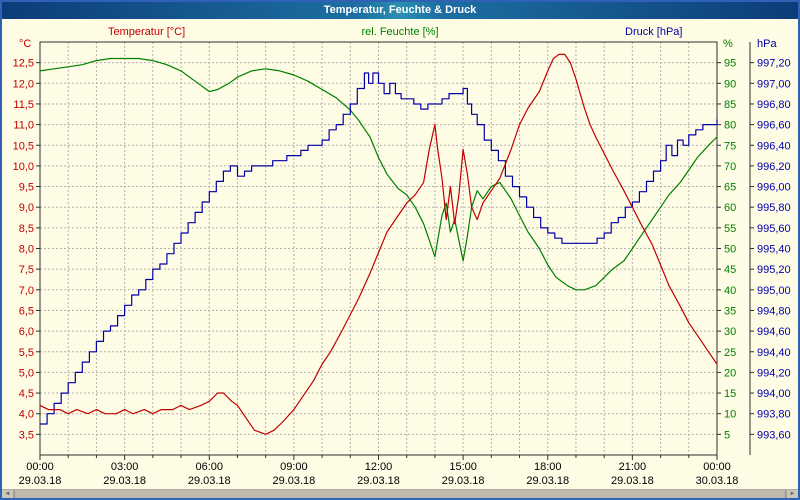 This screenshot has width=800, height=500. I want to click on temperature-tick-label: 6,5, so click(26, 311).